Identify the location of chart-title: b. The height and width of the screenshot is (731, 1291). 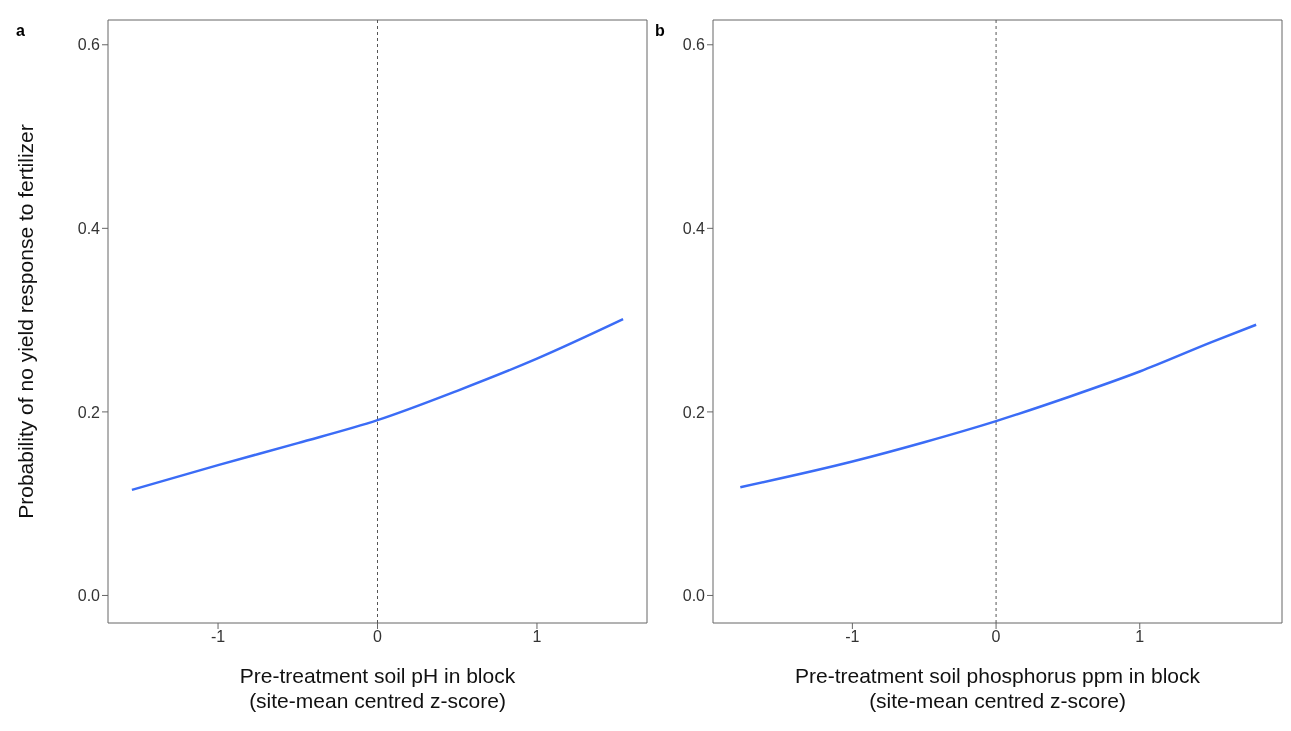
(660, 31).